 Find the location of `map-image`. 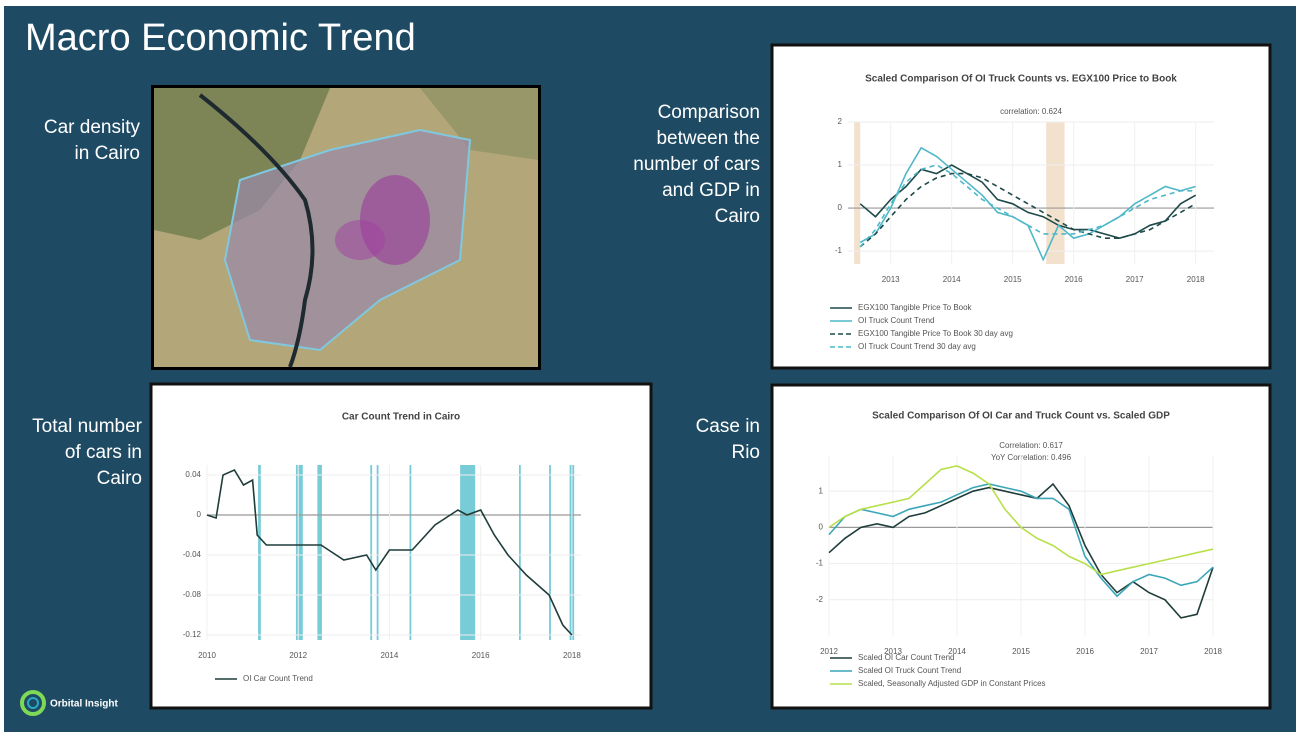

map-image is located at coordinates (346, 227).